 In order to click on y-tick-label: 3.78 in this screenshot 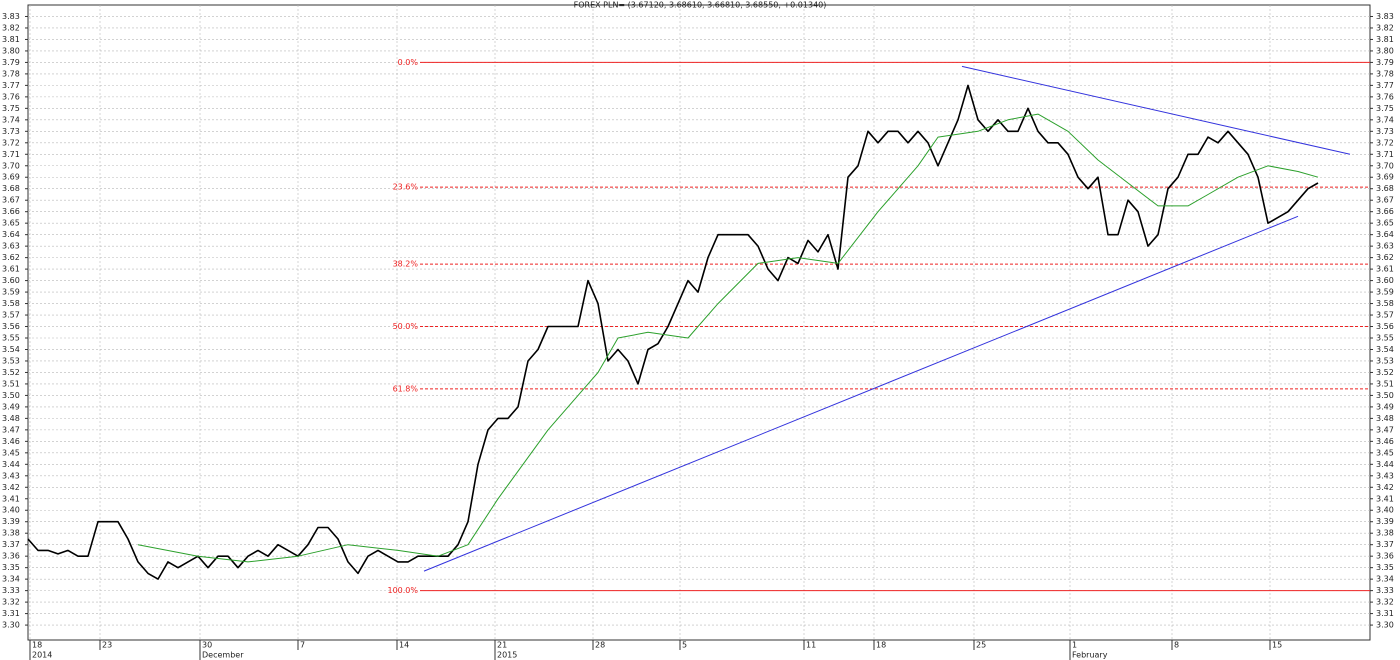, I will do `click(11, 73)`.